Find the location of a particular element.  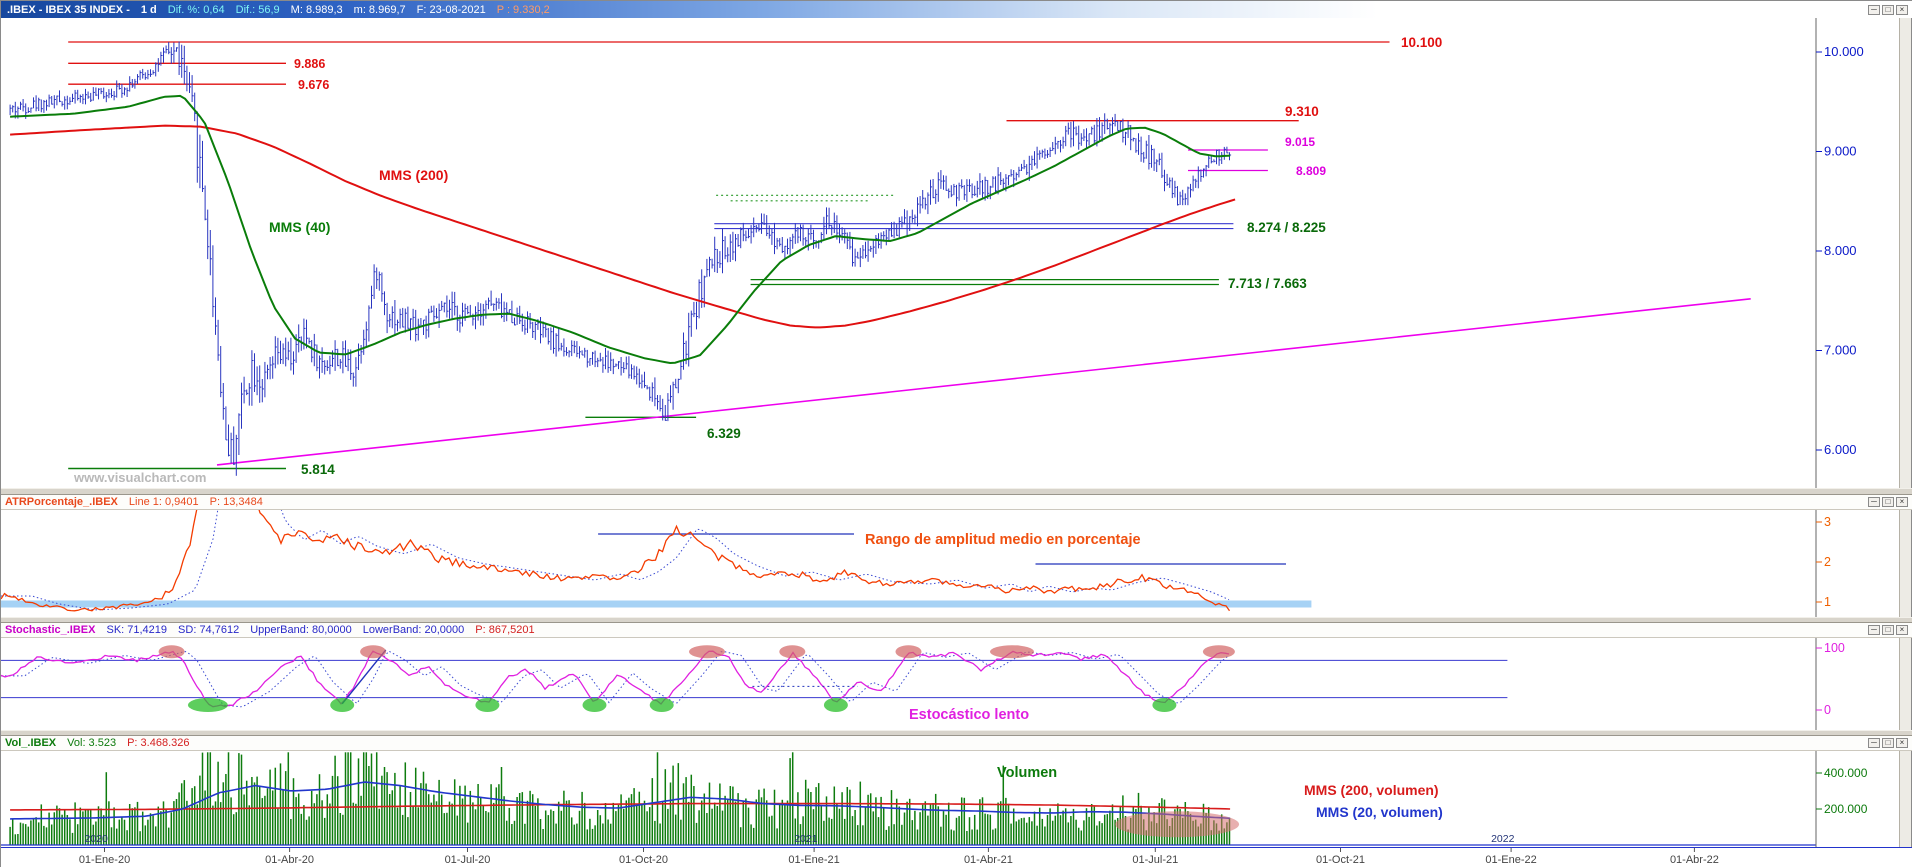

chart-label: 8.274 / 8.225 is located at coordinates (1286, 227).